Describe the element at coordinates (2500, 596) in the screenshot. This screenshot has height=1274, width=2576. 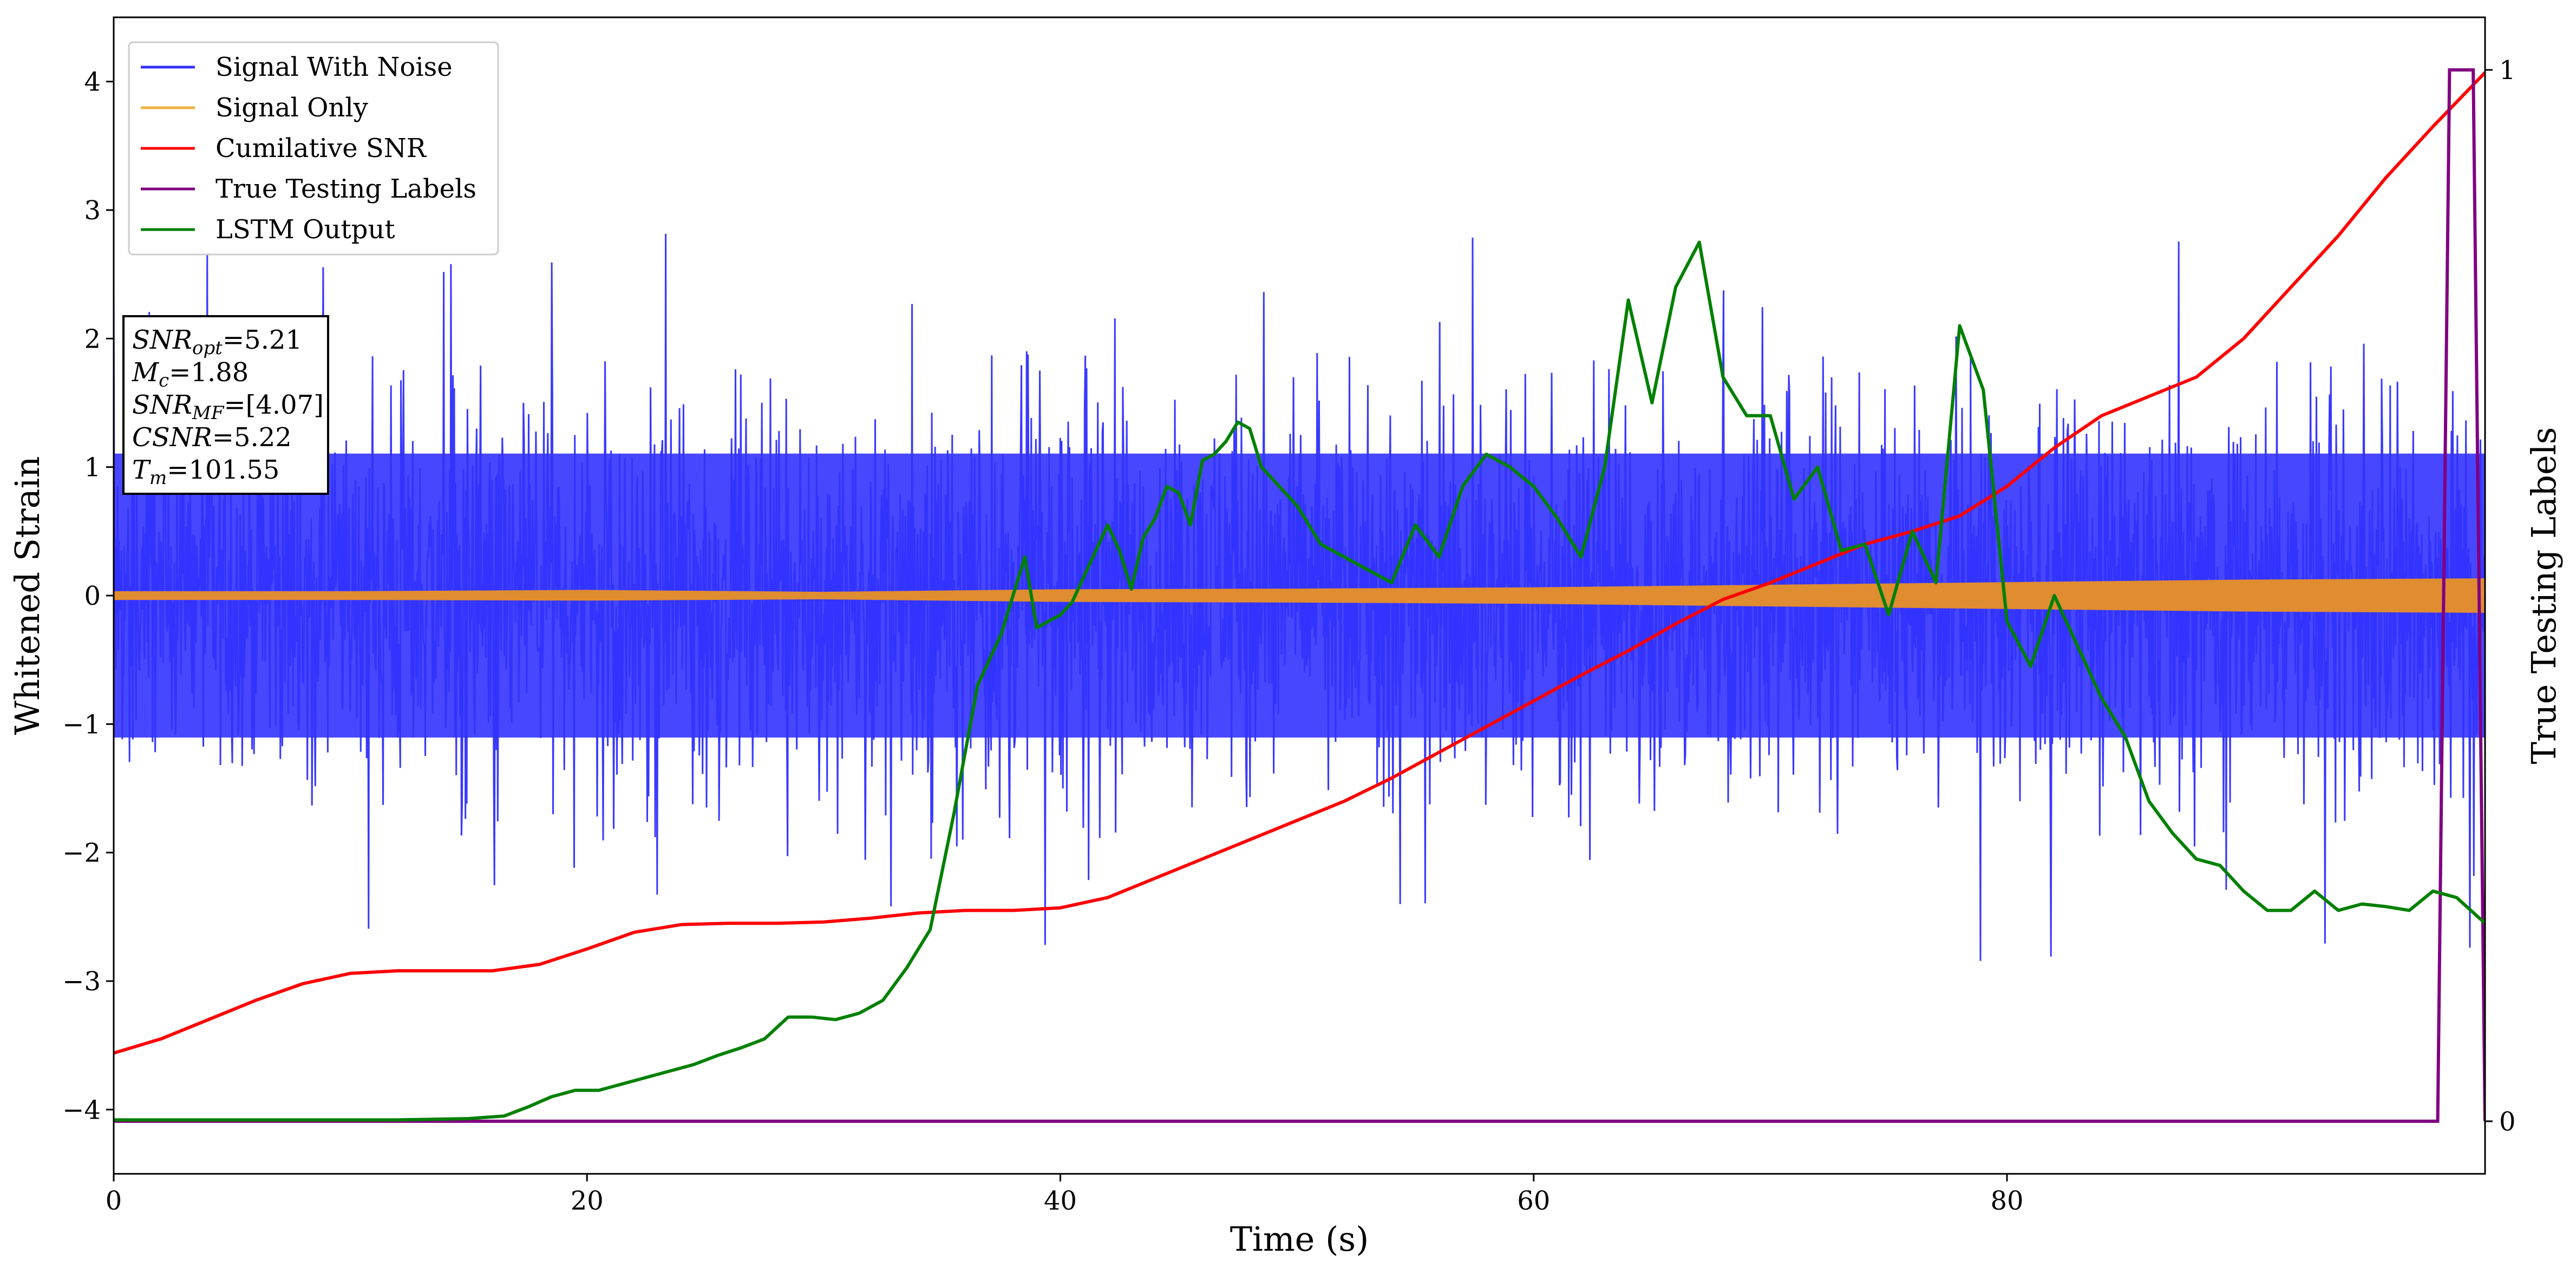
I see `y2-axis: 01` at that location.